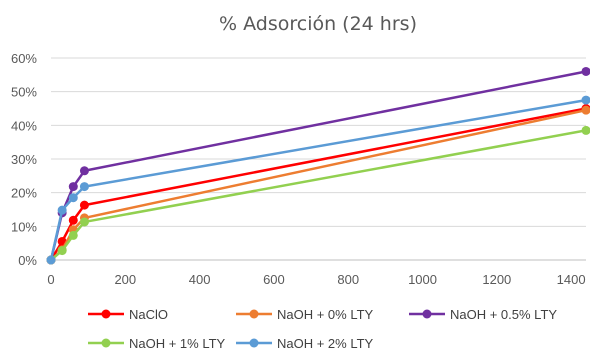  I want to click on y-tick-label: 0%, so click(27, 260).